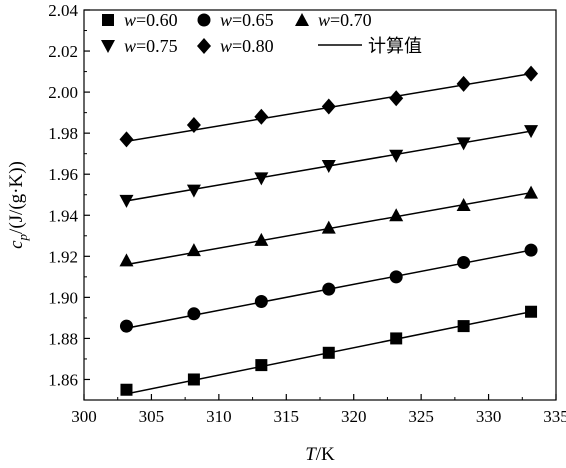 This screenshot has height=468, width=566. I want to click on y-tick-label: 1.96, so click(63, 174).